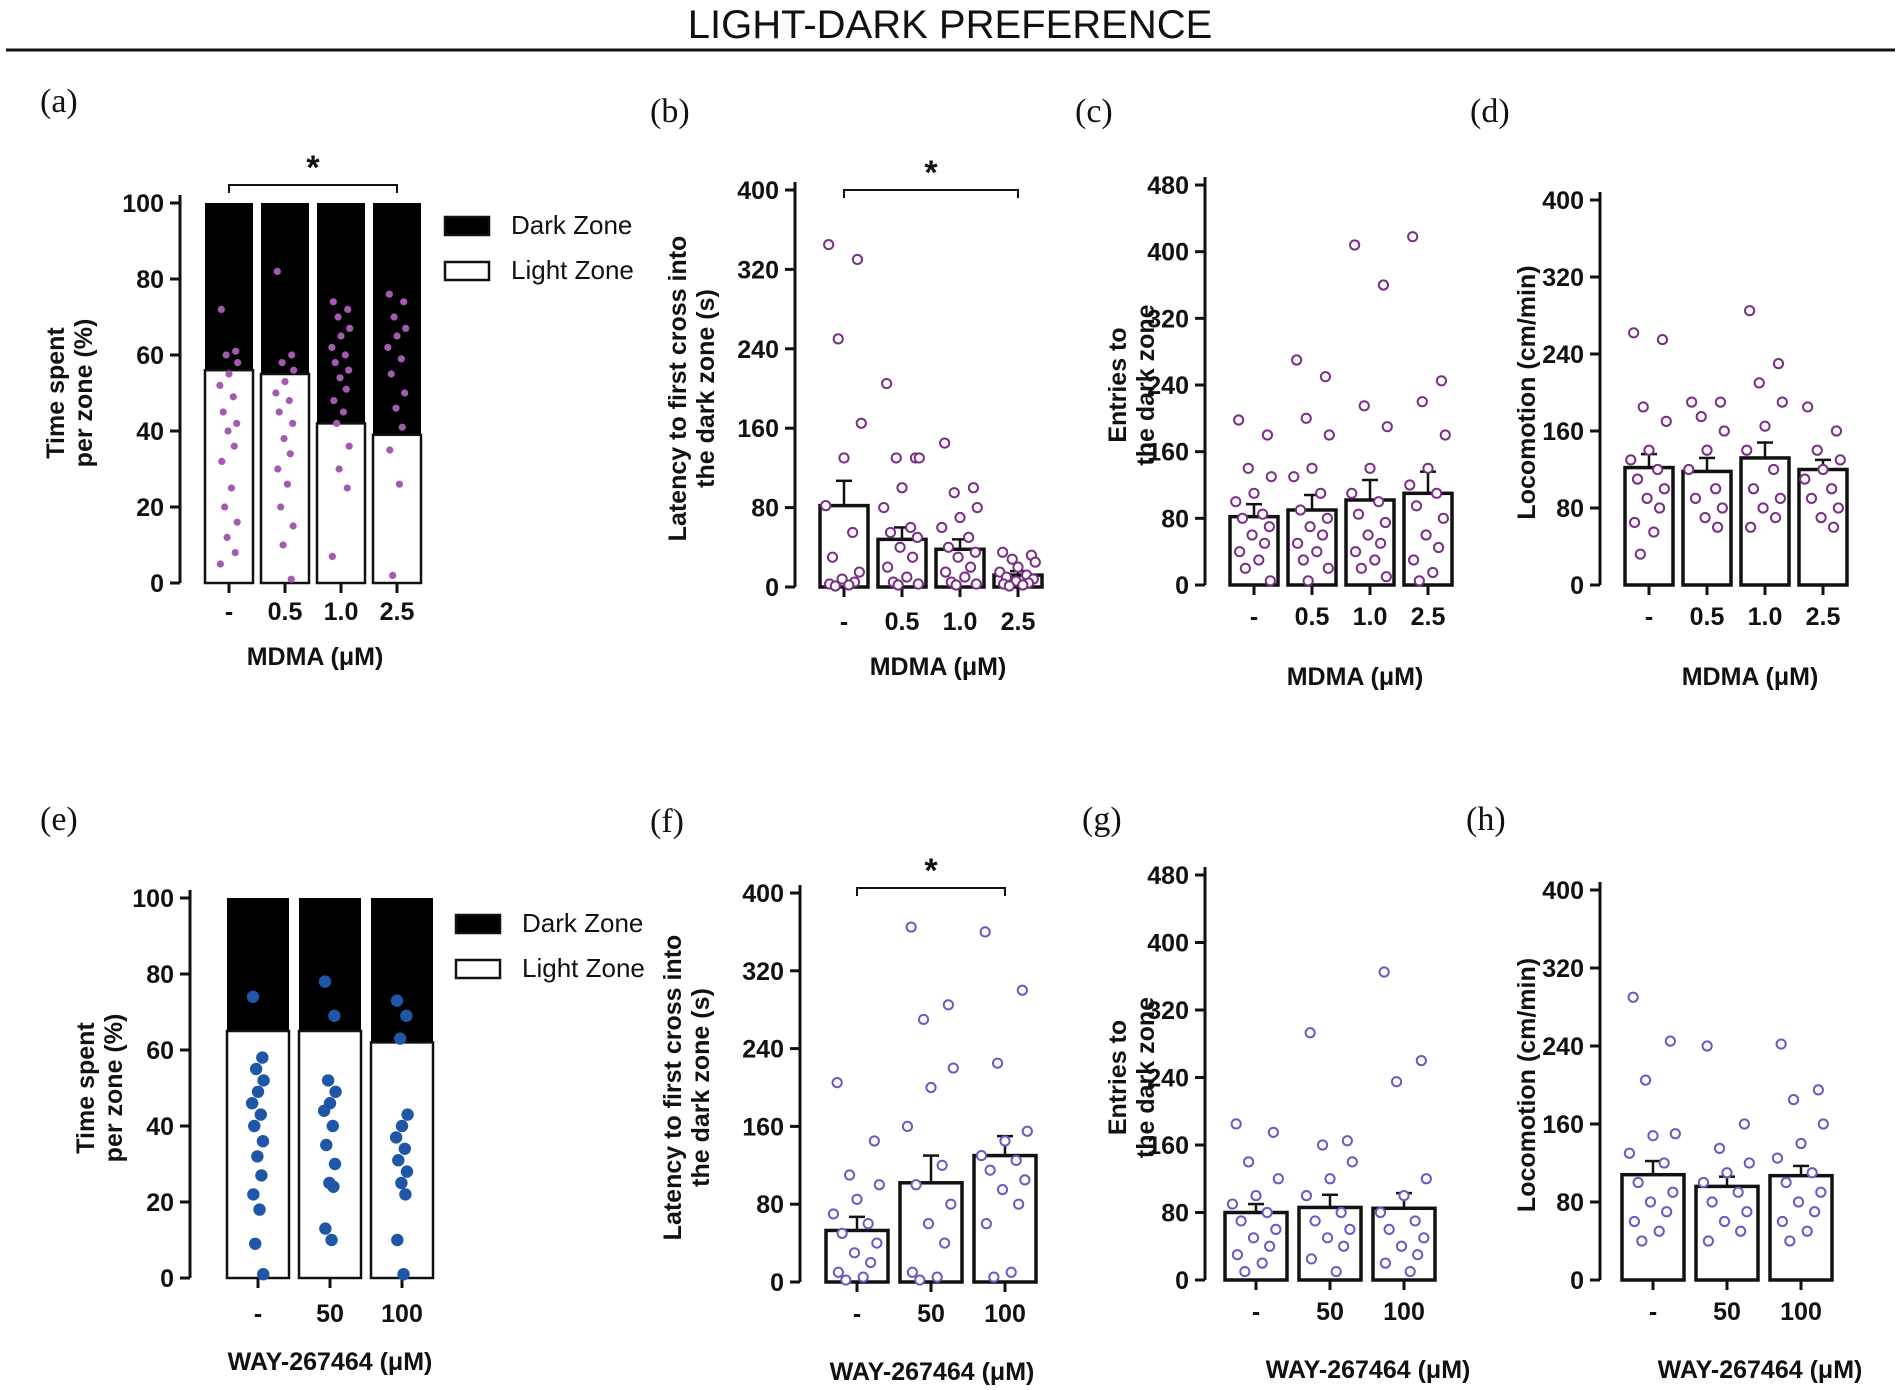 The image size is (1901, 1390). I want to click on y-tick-label: 80, so click(765, 509).